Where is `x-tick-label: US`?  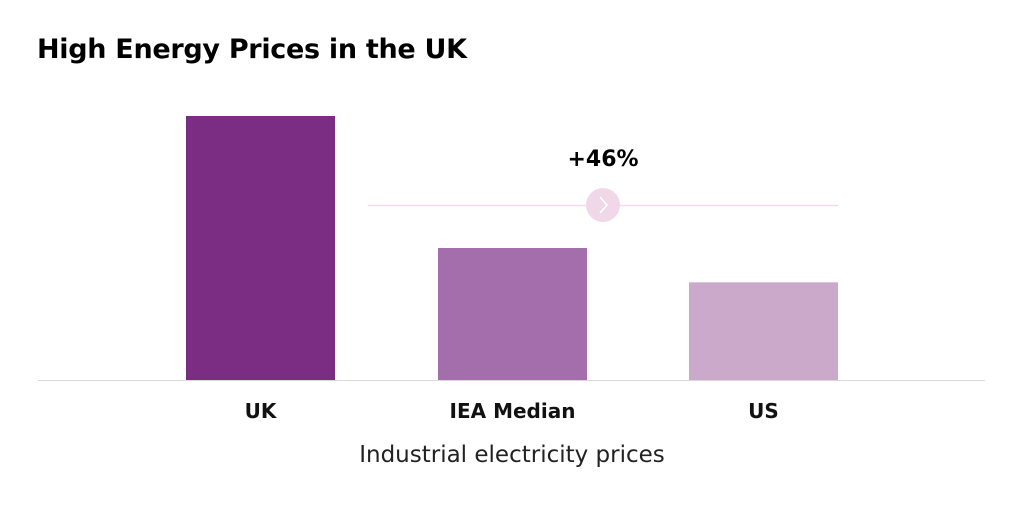 x-tick-label: US is located at coordinates (763, 411).